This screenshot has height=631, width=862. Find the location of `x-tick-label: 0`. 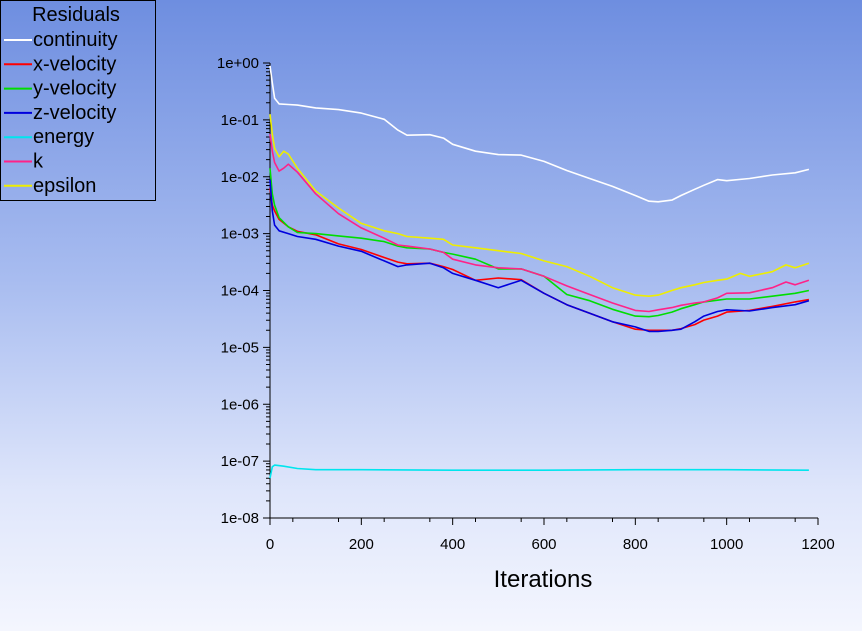

x-tick-label: 0 is located at coordinates (270, 544).